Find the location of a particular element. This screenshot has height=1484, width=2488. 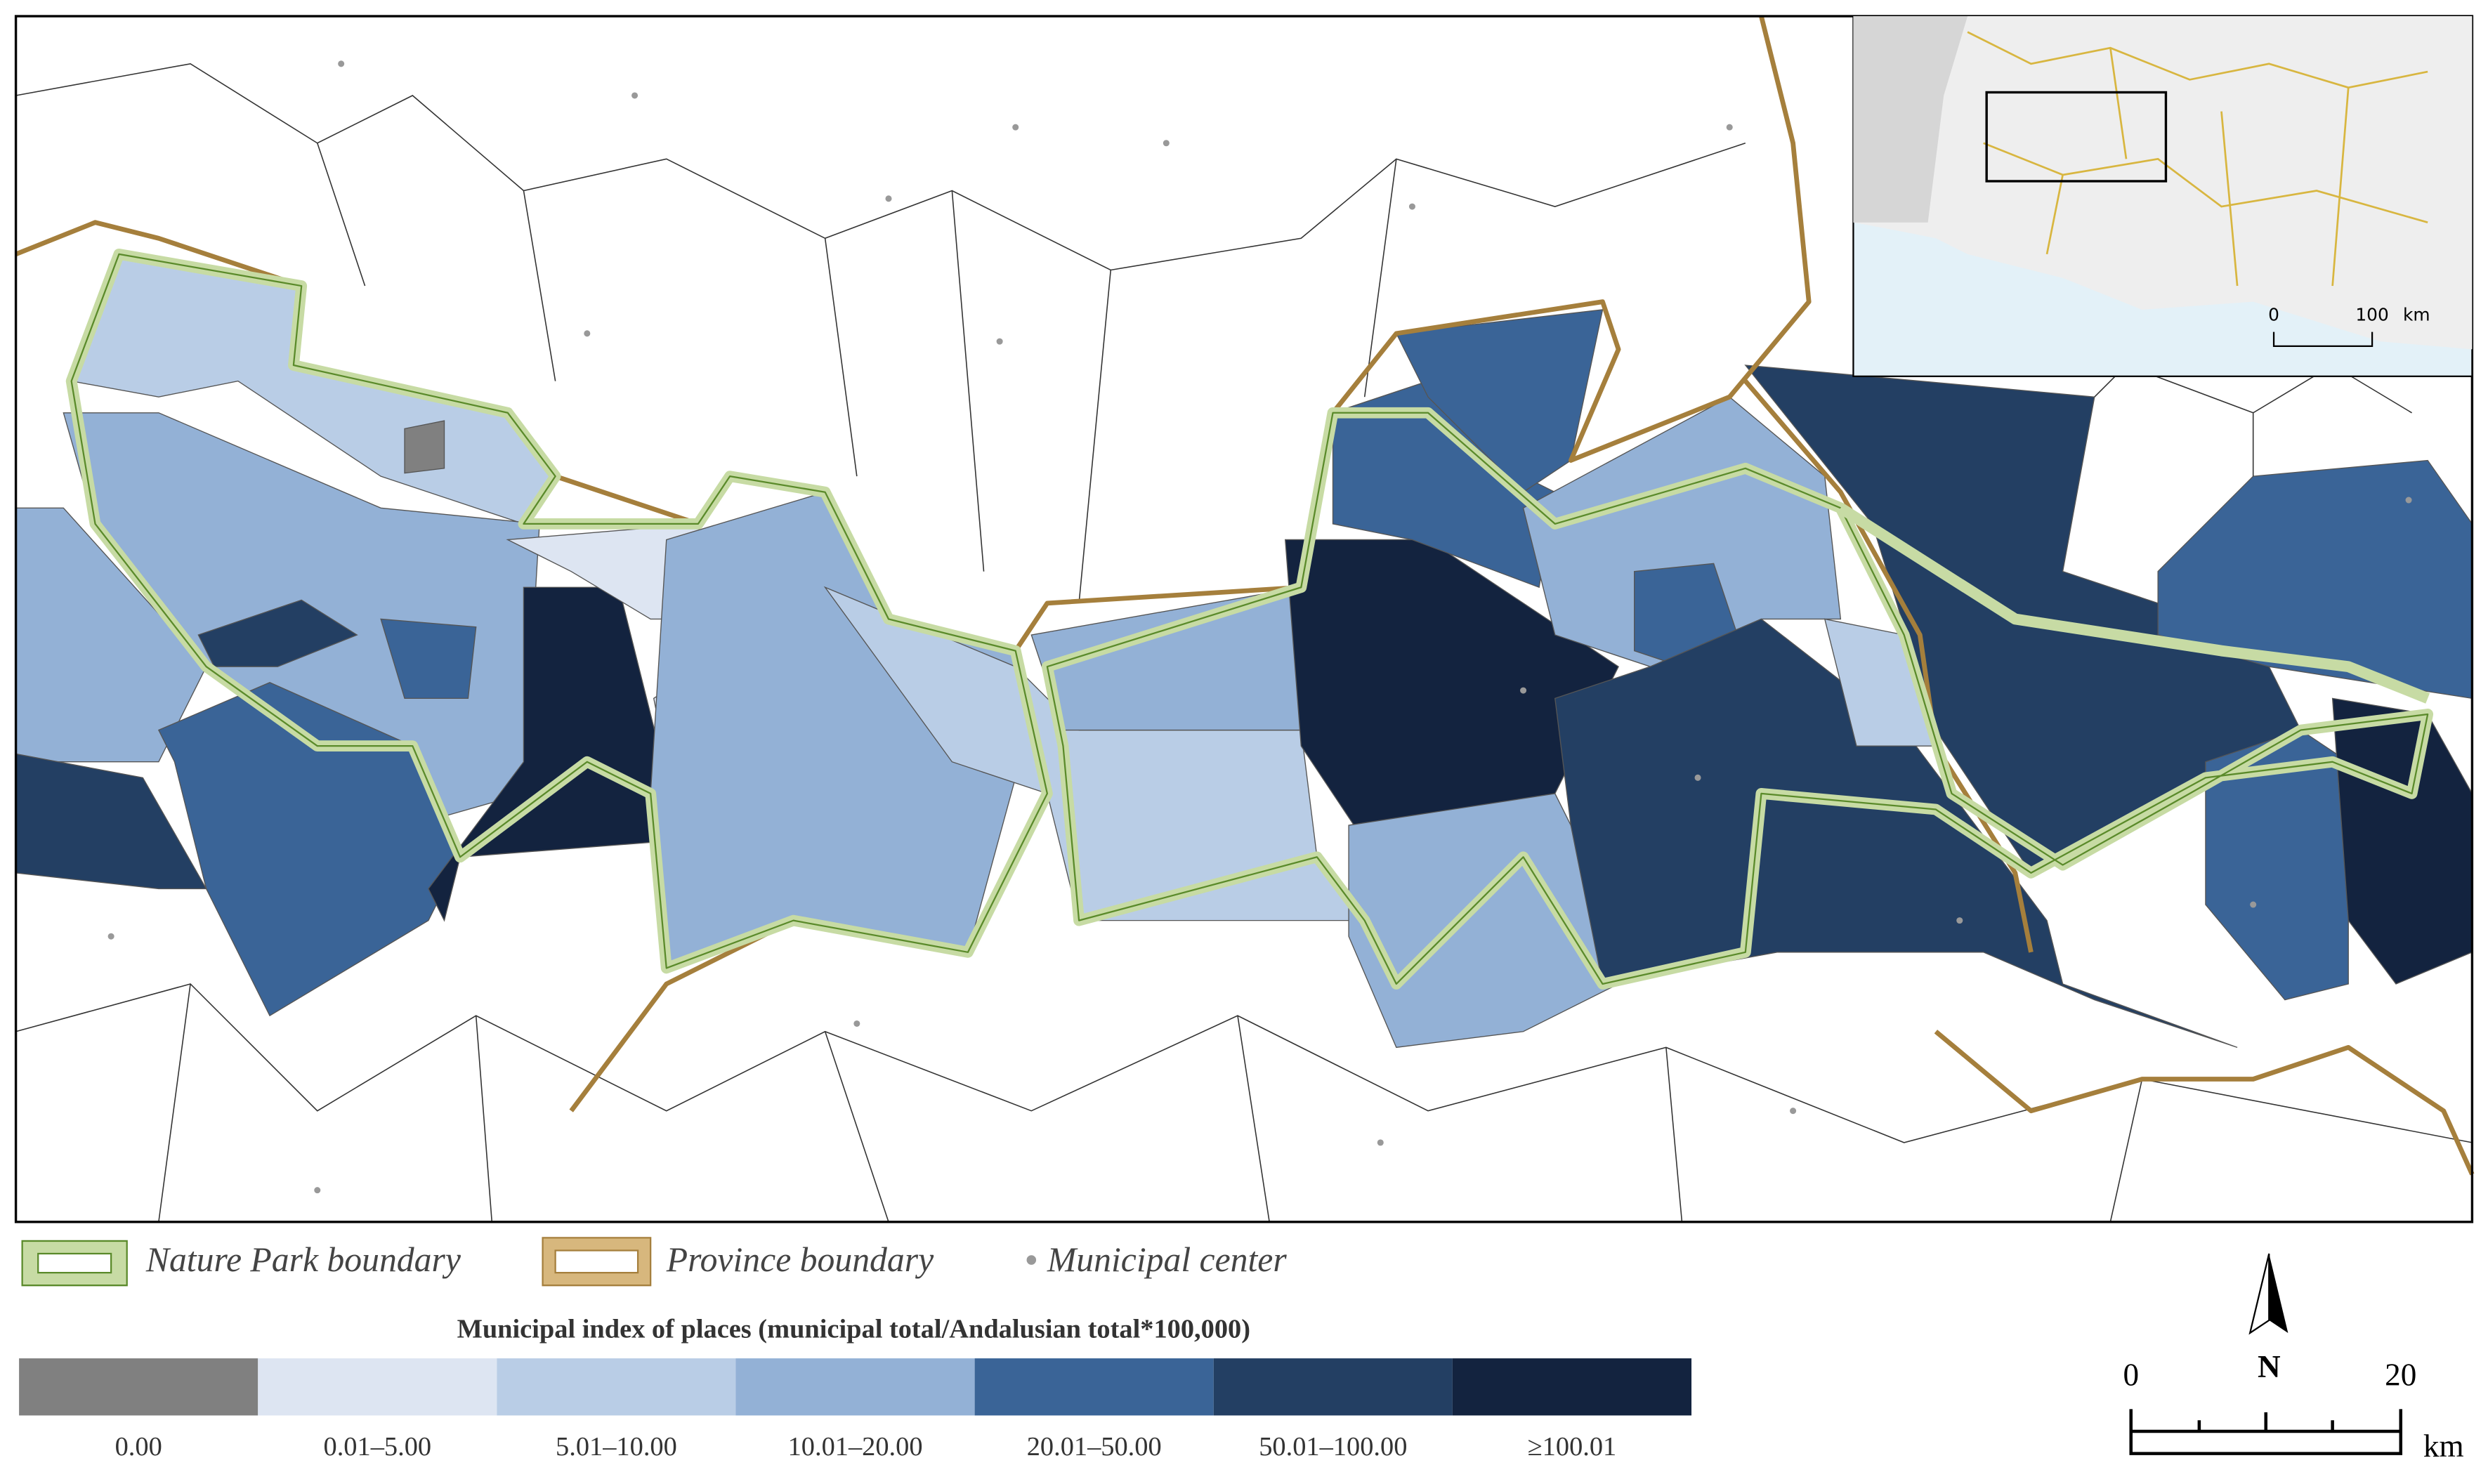

inset-extent-box is located at coordinates (2076, 137).